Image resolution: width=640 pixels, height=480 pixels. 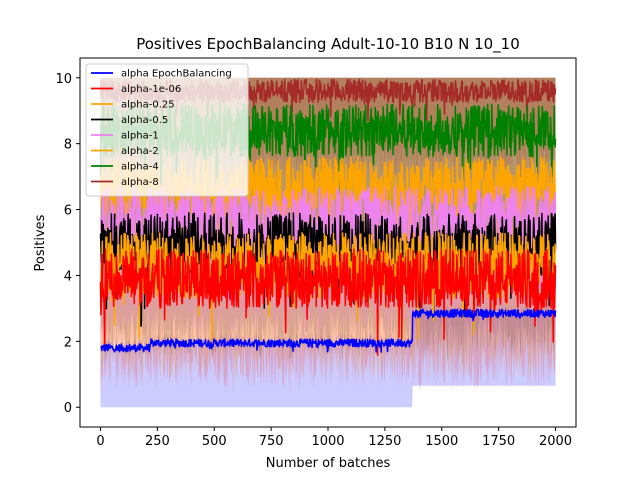 What do you see at coordinates (144, 120) in the screenshot?
I see `legend-label: alpha-0.5` at bounding box center [144, 120].